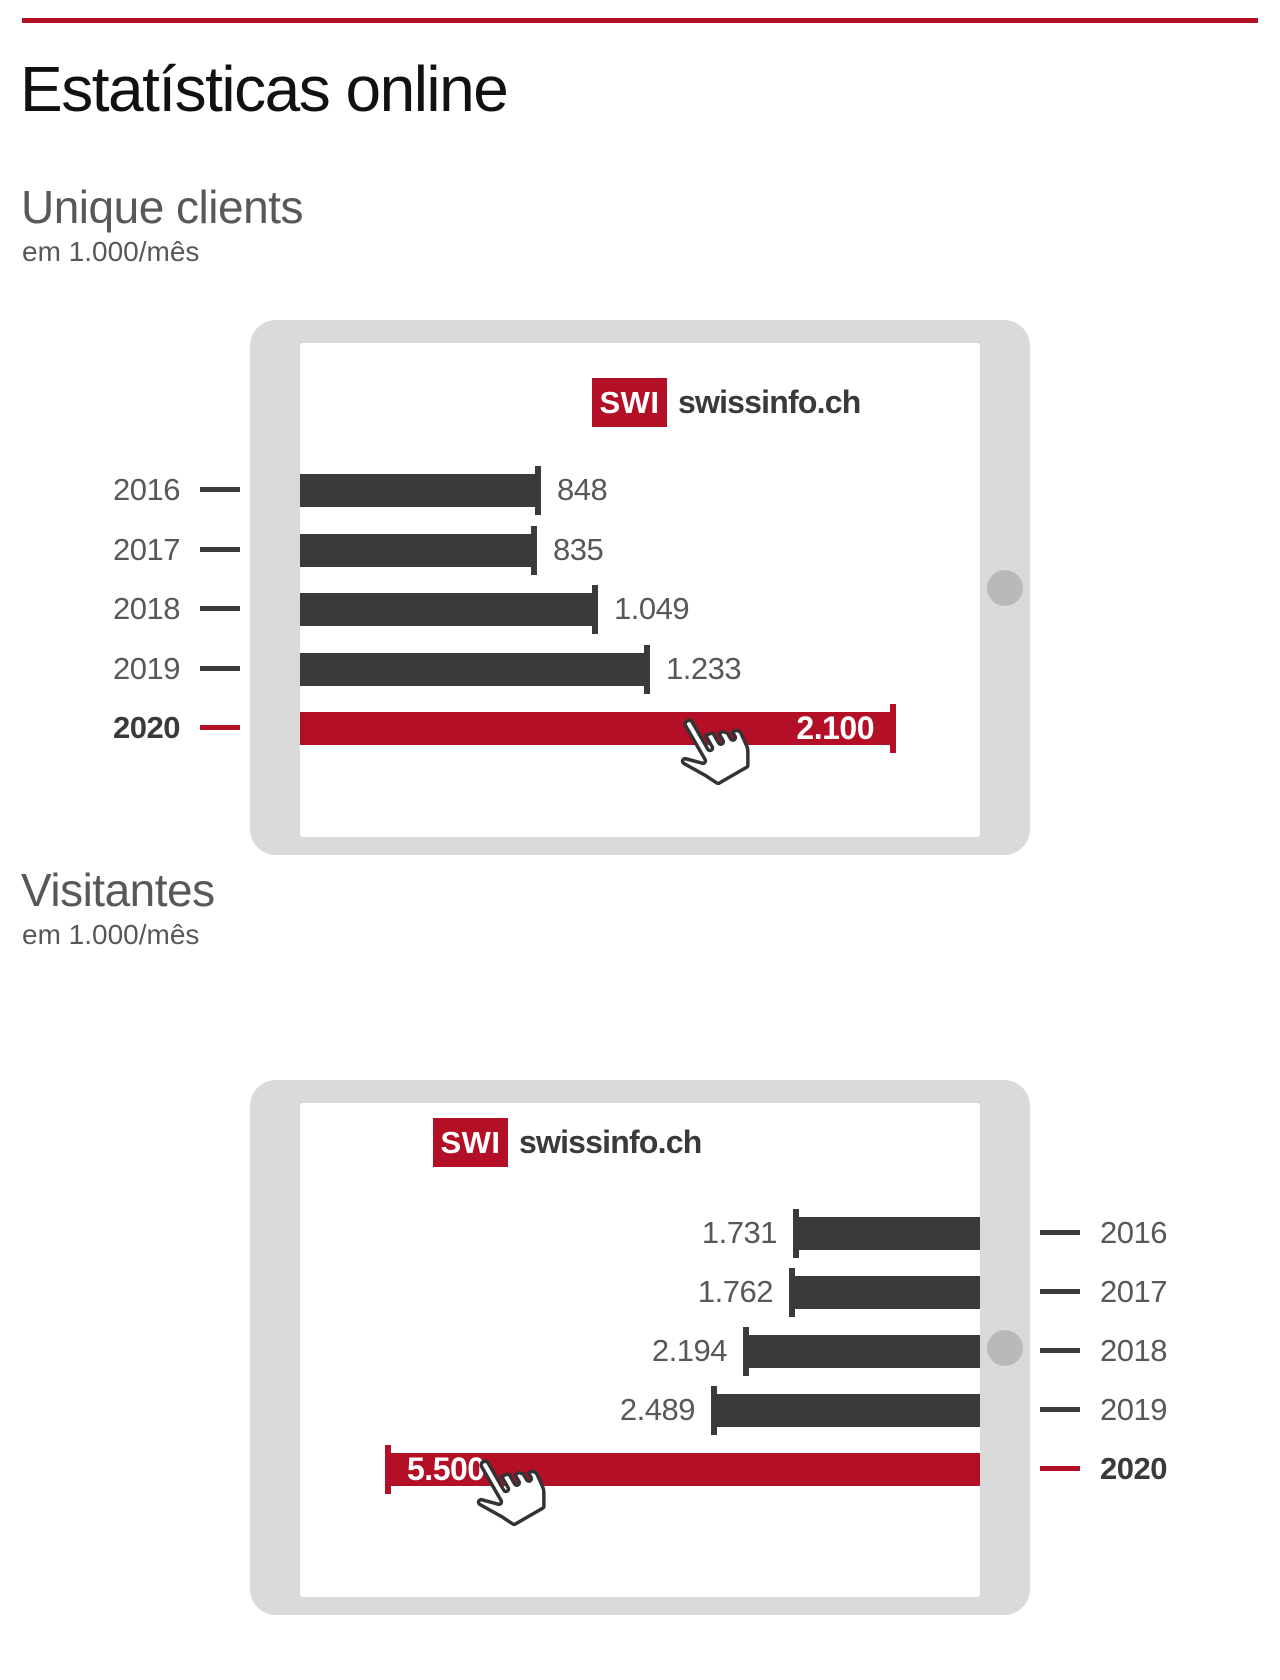  I want to click on section-heading-unique-clients: Unique clients, so click(162, 207).